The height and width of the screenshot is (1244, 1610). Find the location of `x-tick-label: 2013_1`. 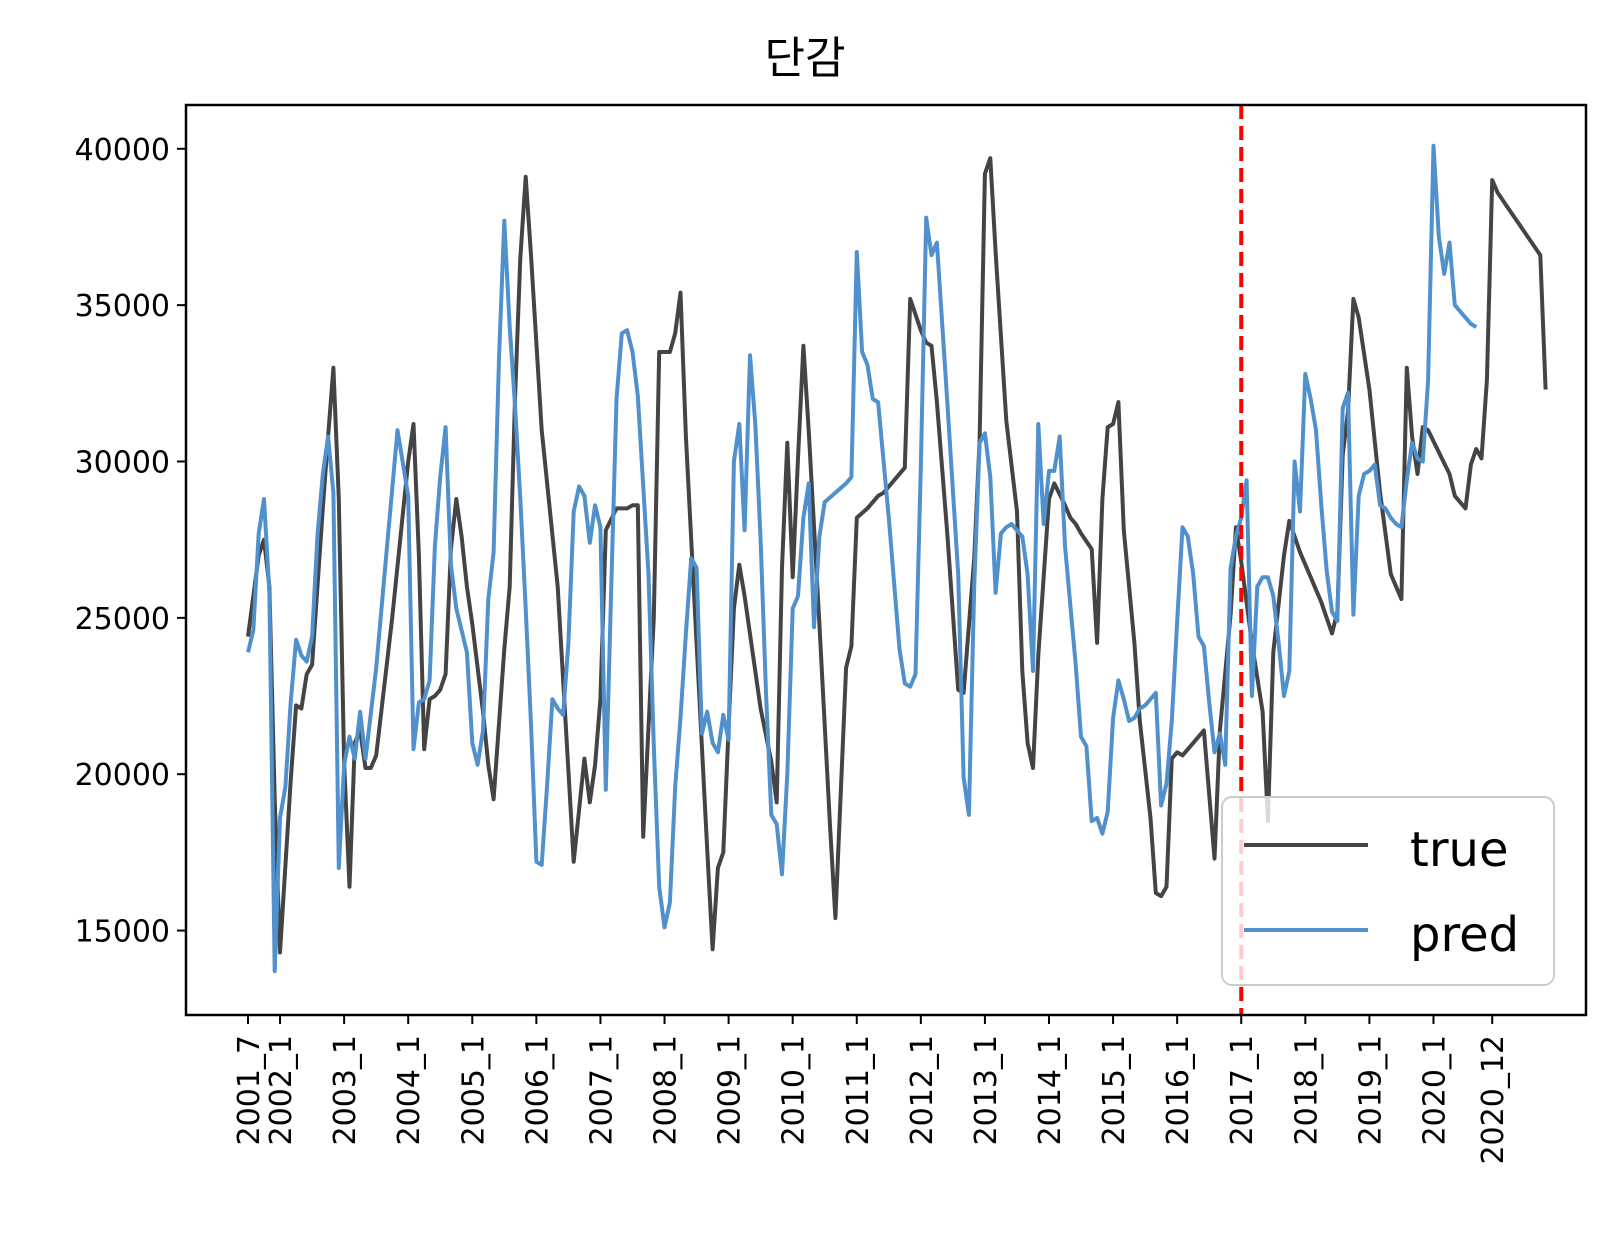

x-tick-label: 2013_1 is located at coordinates (986, 1090).